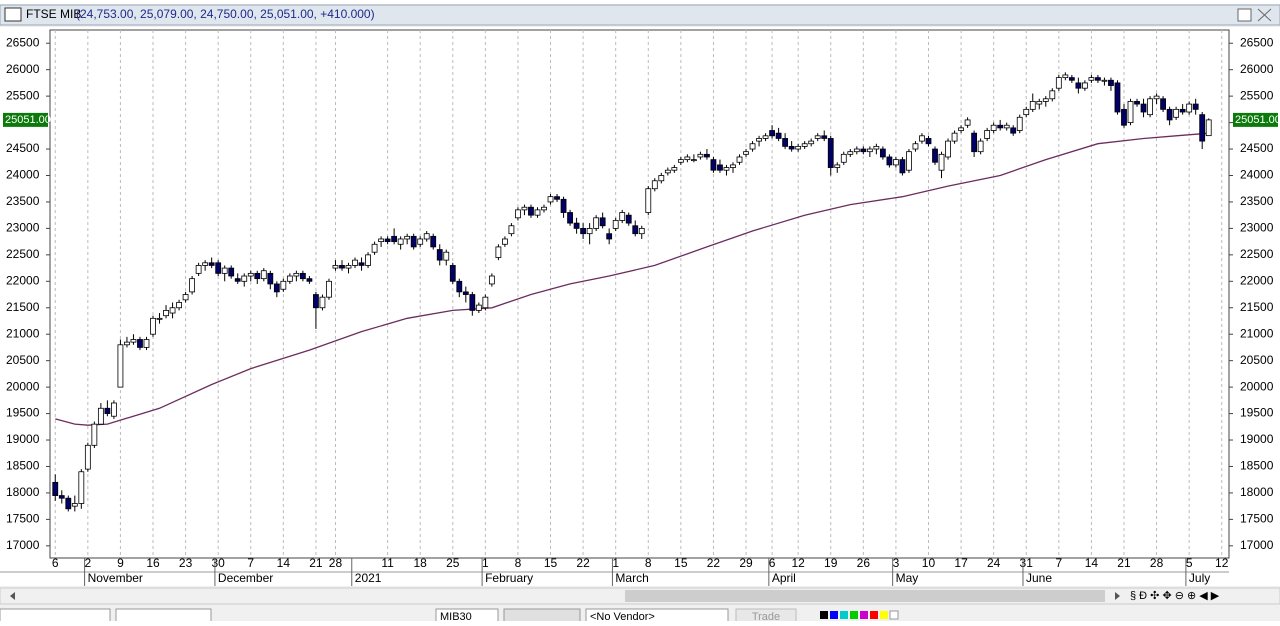 The height and width of the screenshot is (626, 1280). I want to click on x-tick-label: 9, so click(120, 563).